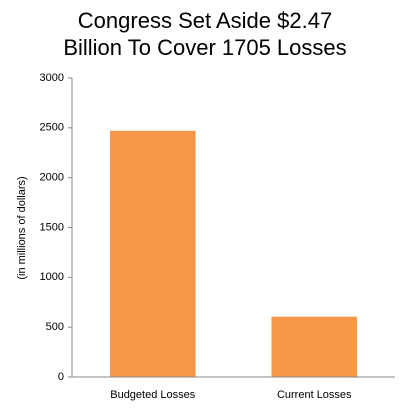  I want to click on x-tick-label: Budgeted Losses, so click(153, 395).